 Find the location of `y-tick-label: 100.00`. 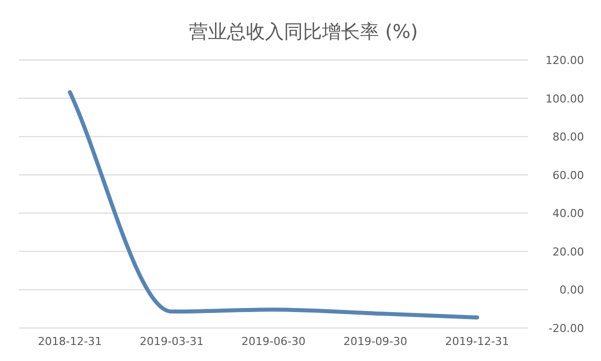

y-tick-label: 100.00 is located at coordinates (565, 99).